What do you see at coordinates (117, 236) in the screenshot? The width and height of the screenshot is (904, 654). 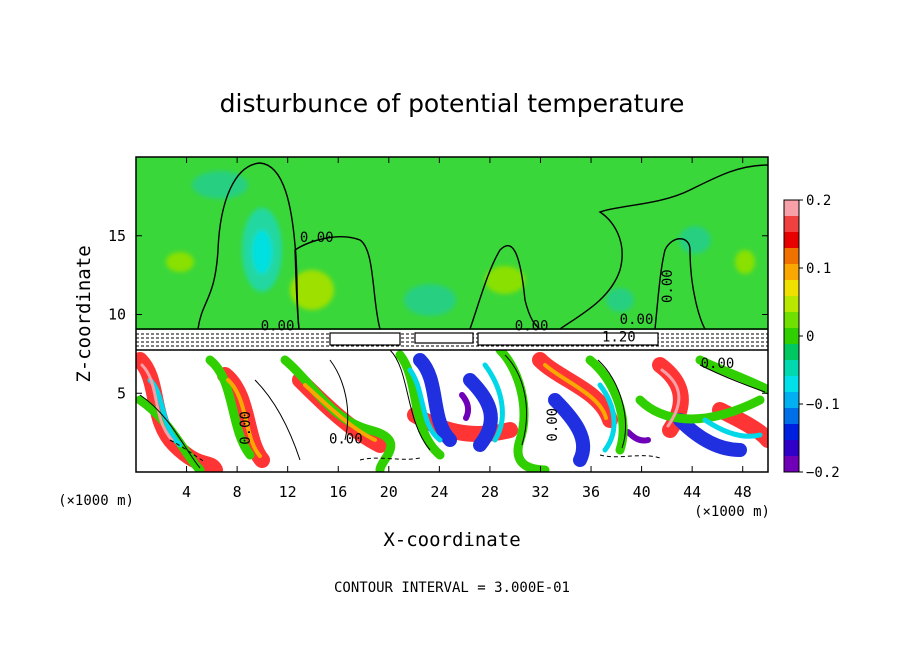 I see `z-tick-label: 15` at bounding box center [117, 236].